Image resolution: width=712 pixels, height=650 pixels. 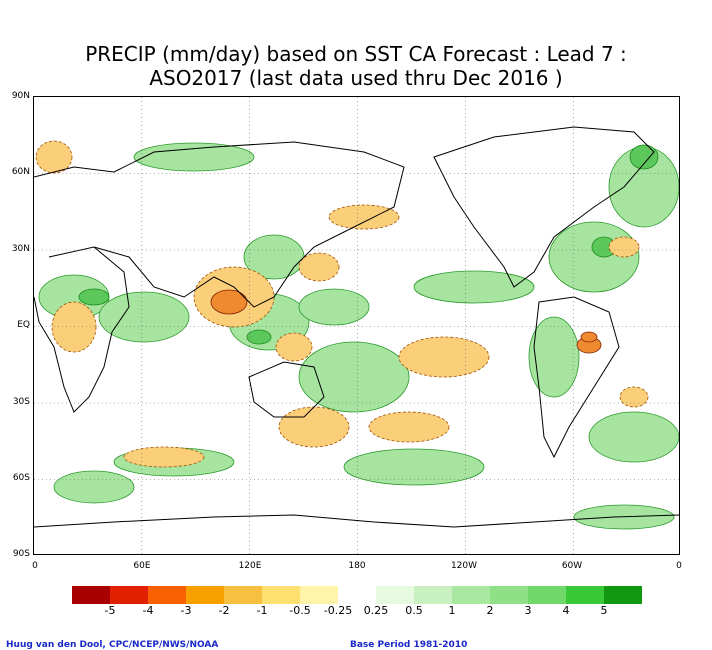 What do you see at coordinates (110, 610) in the screenshot?
I see `legend-label: -5` at bounding box center [110, 610].